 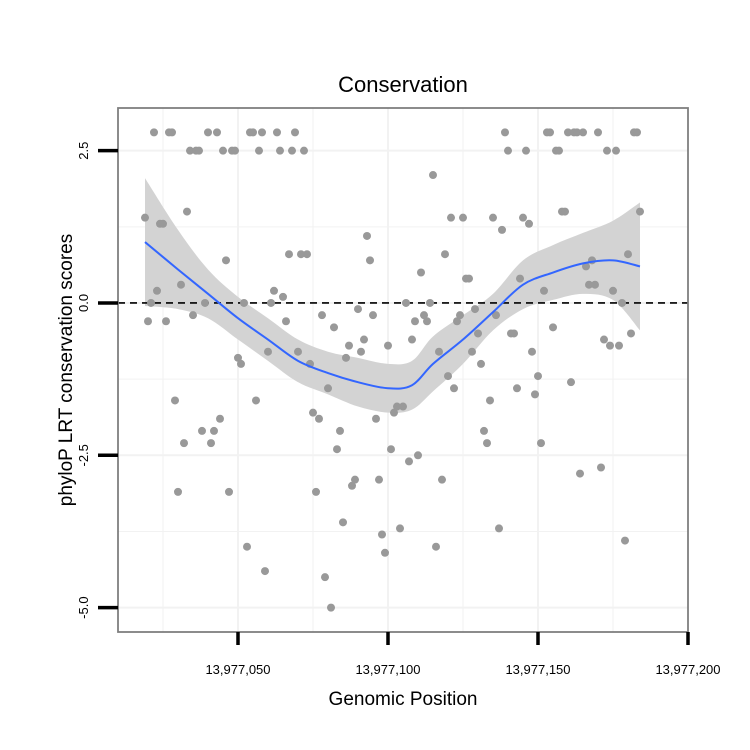 I want to click on y-tick-label: -2.5, so click(x=83, y=455).